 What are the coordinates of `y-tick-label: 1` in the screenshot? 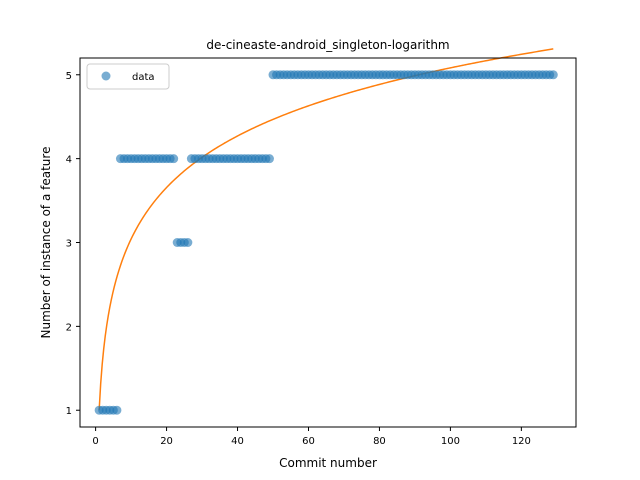 It's located at (69, 411).